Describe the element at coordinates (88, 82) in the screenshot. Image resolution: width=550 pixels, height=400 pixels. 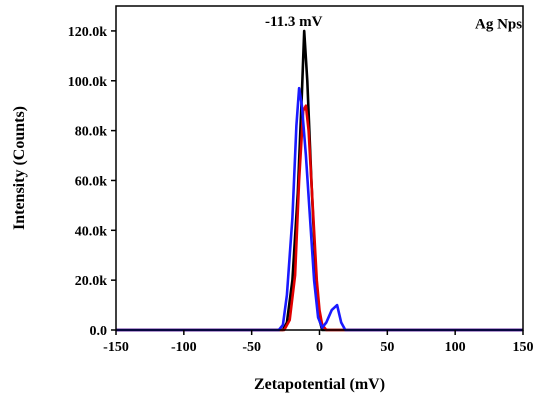
I see `y-tick-label: 100.0k` at that location.